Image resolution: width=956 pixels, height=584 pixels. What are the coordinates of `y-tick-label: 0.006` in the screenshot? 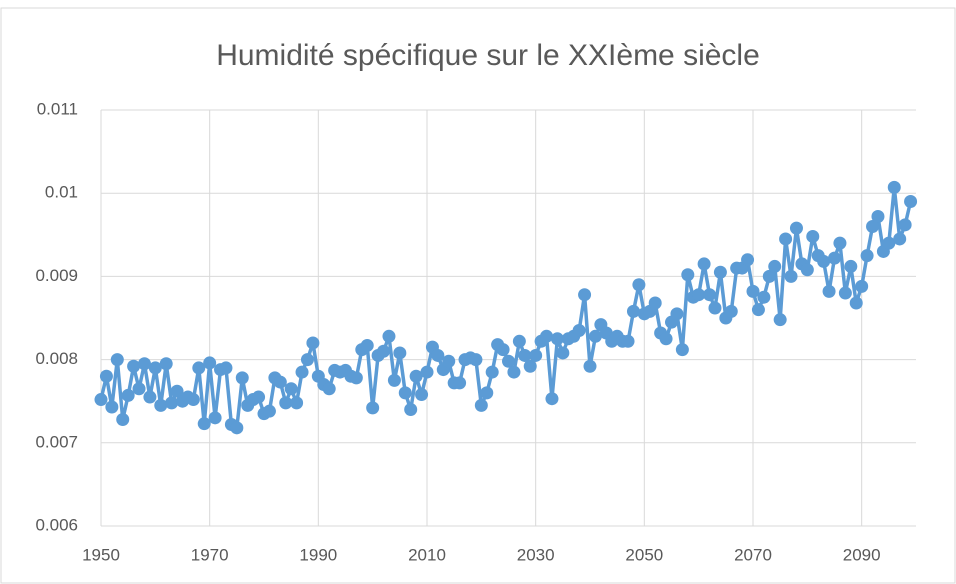 It's located at (56, 524).